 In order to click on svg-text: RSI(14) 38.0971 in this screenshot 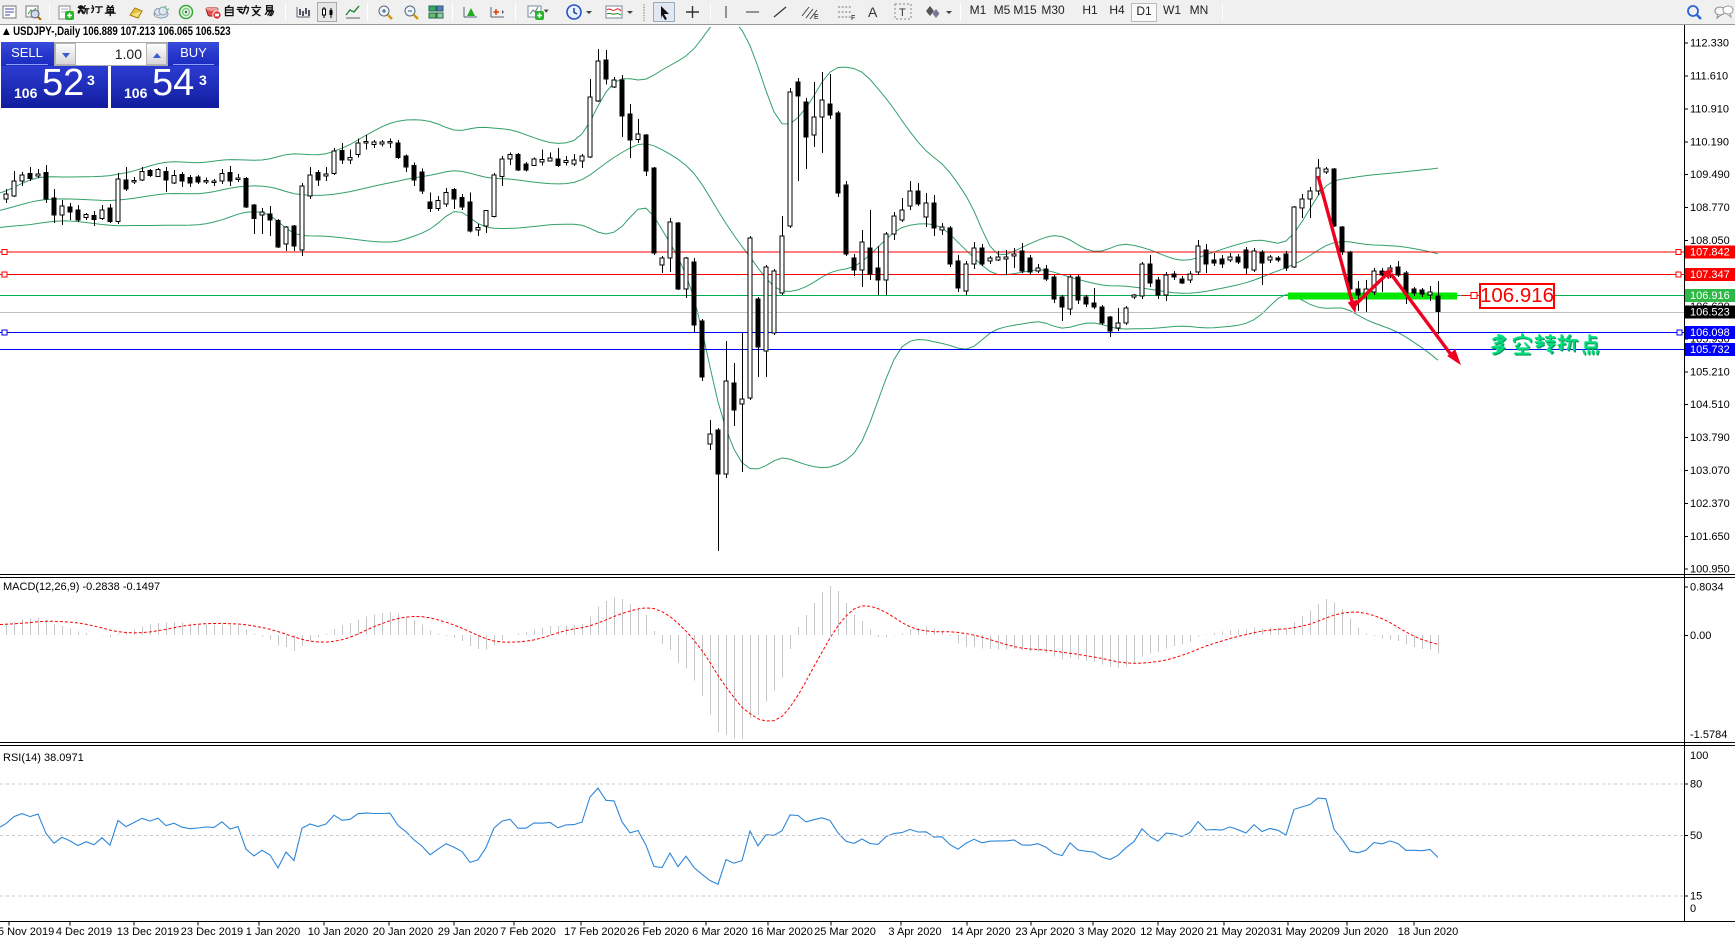, I will do `click(43, 758)`.